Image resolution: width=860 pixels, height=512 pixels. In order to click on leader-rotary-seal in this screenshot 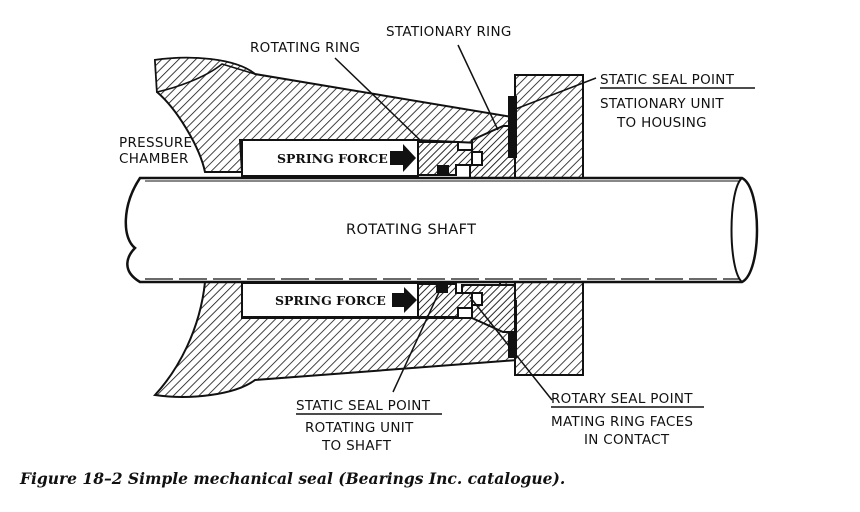, I will do `click(511, 348)`.